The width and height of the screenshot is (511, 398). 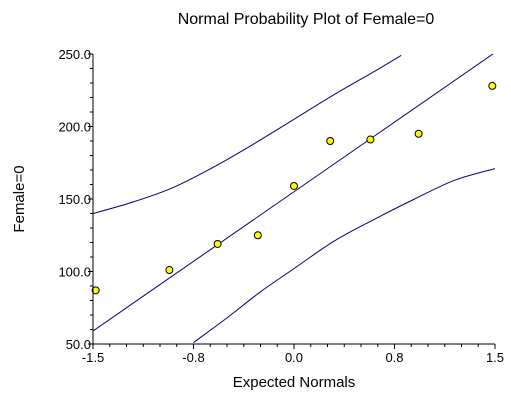 I want to click on y-tick-label: 150.0, so click(x=74, y=199).